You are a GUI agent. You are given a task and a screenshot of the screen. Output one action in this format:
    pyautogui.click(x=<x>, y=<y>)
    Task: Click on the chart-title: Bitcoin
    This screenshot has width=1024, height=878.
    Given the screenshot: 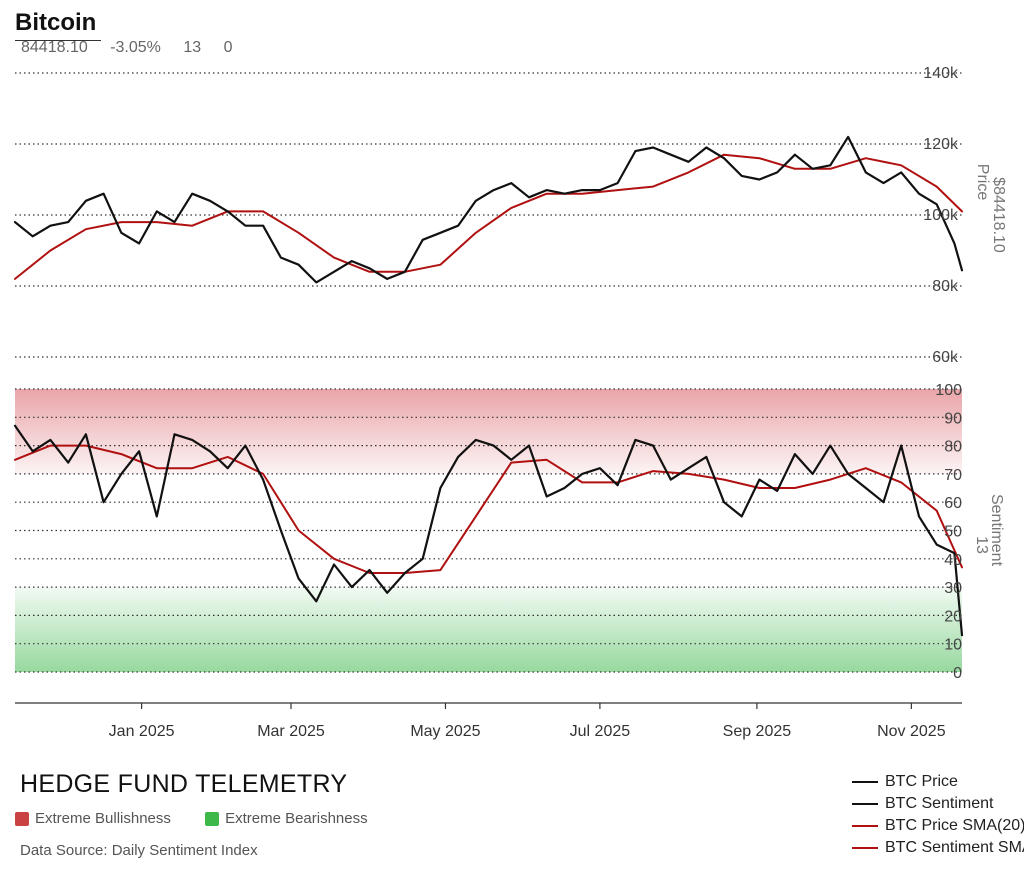 What is the action you would take?
    pyautogui.click(x=56, y=22)
    